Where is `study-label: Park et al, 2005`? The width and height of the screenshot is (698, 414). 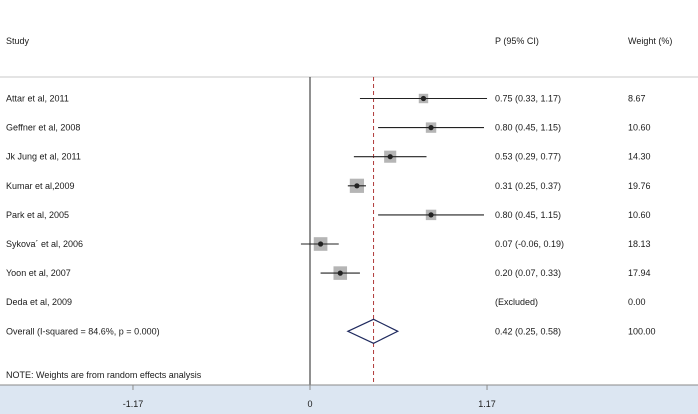 study-label: Park et al, 2005 is located at coordinates (37, 215).